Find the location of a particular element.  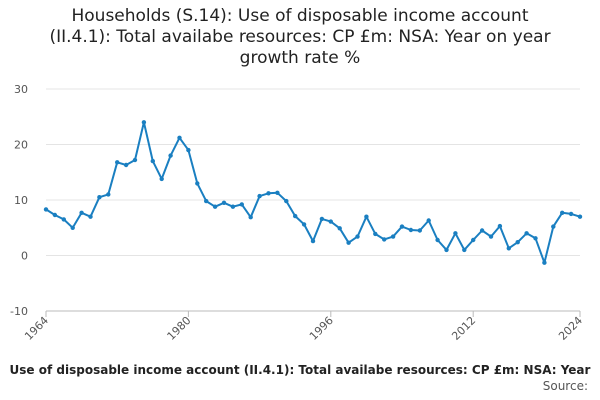

x-tick-label: 1964 is located at coordinates (36, 328).